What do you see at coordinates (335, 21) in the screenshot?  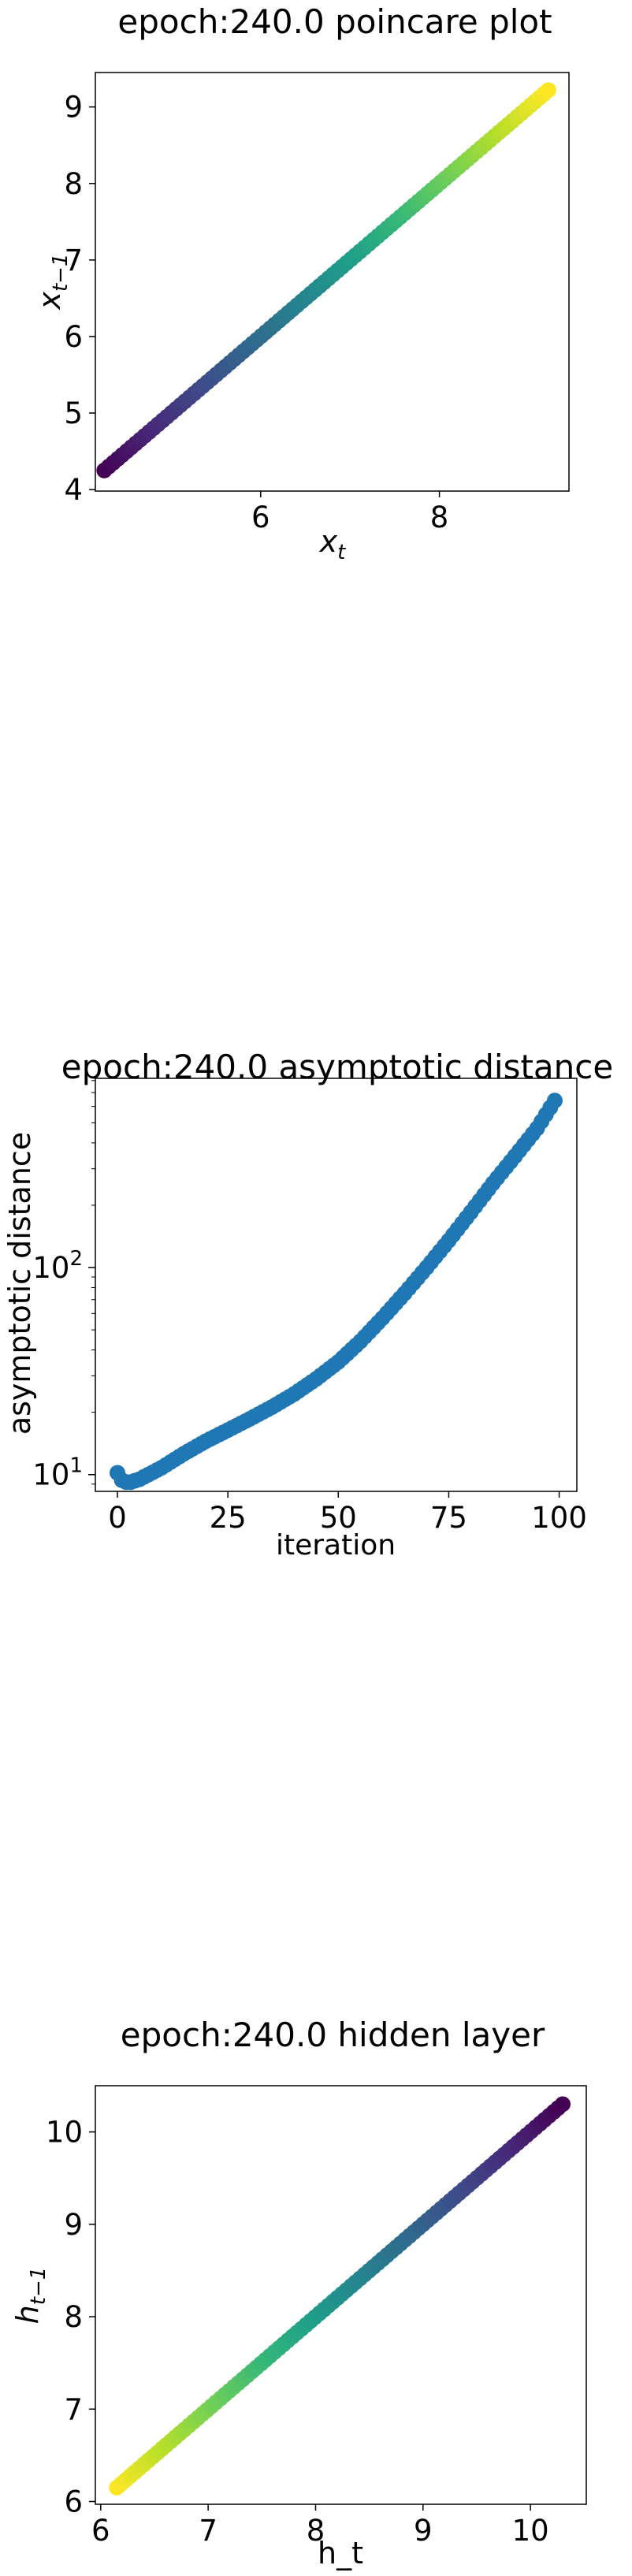 I see `poincare-plot-title: epoch:240.0 poincare plot` at bounding box center [335, 21].